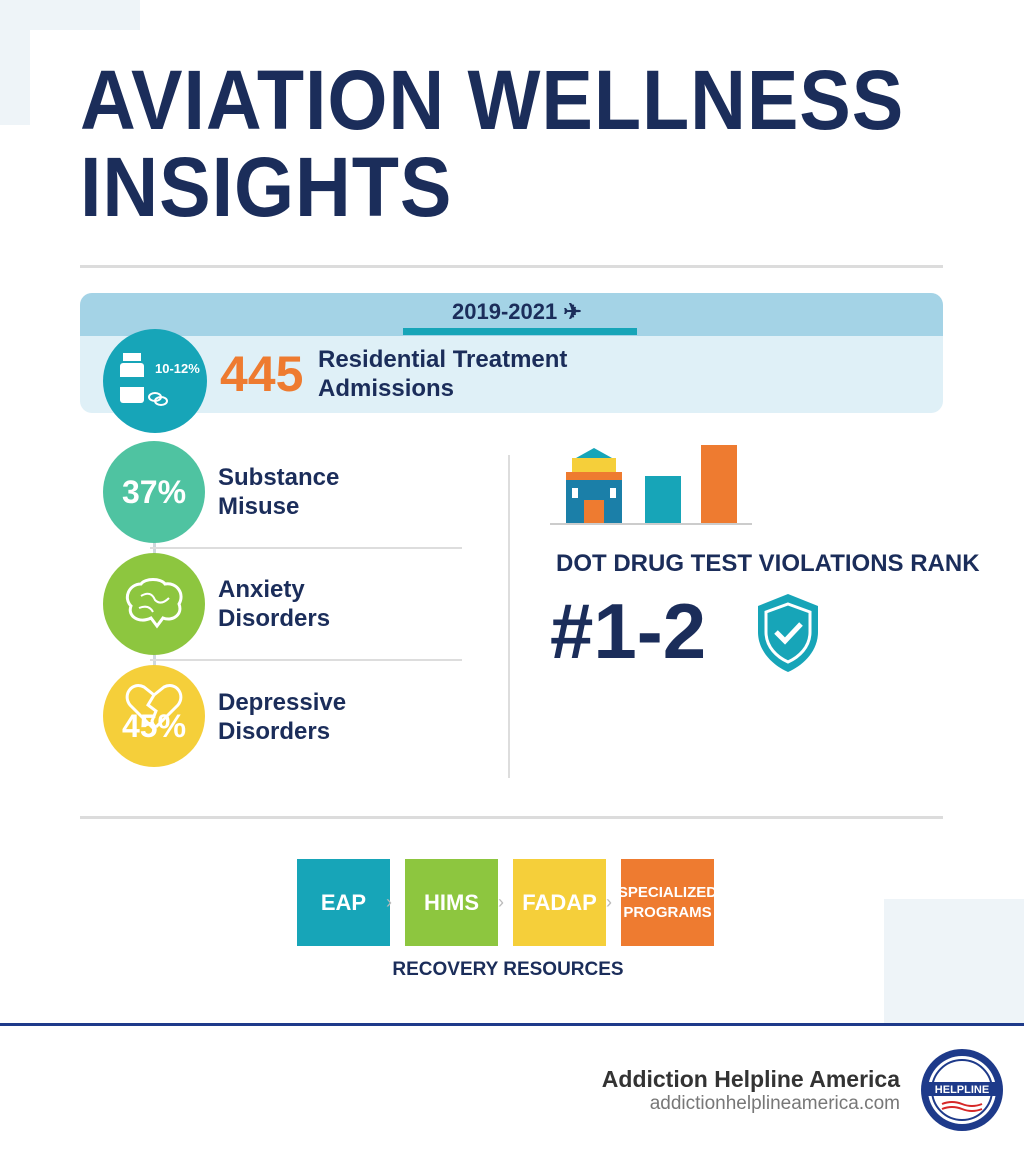 The width and height of the screenshot is (1024, 1154). Describe the element at coordinates (443, 359) in the screenshot. I see `admissions-label: Residential Treatment` at that location.